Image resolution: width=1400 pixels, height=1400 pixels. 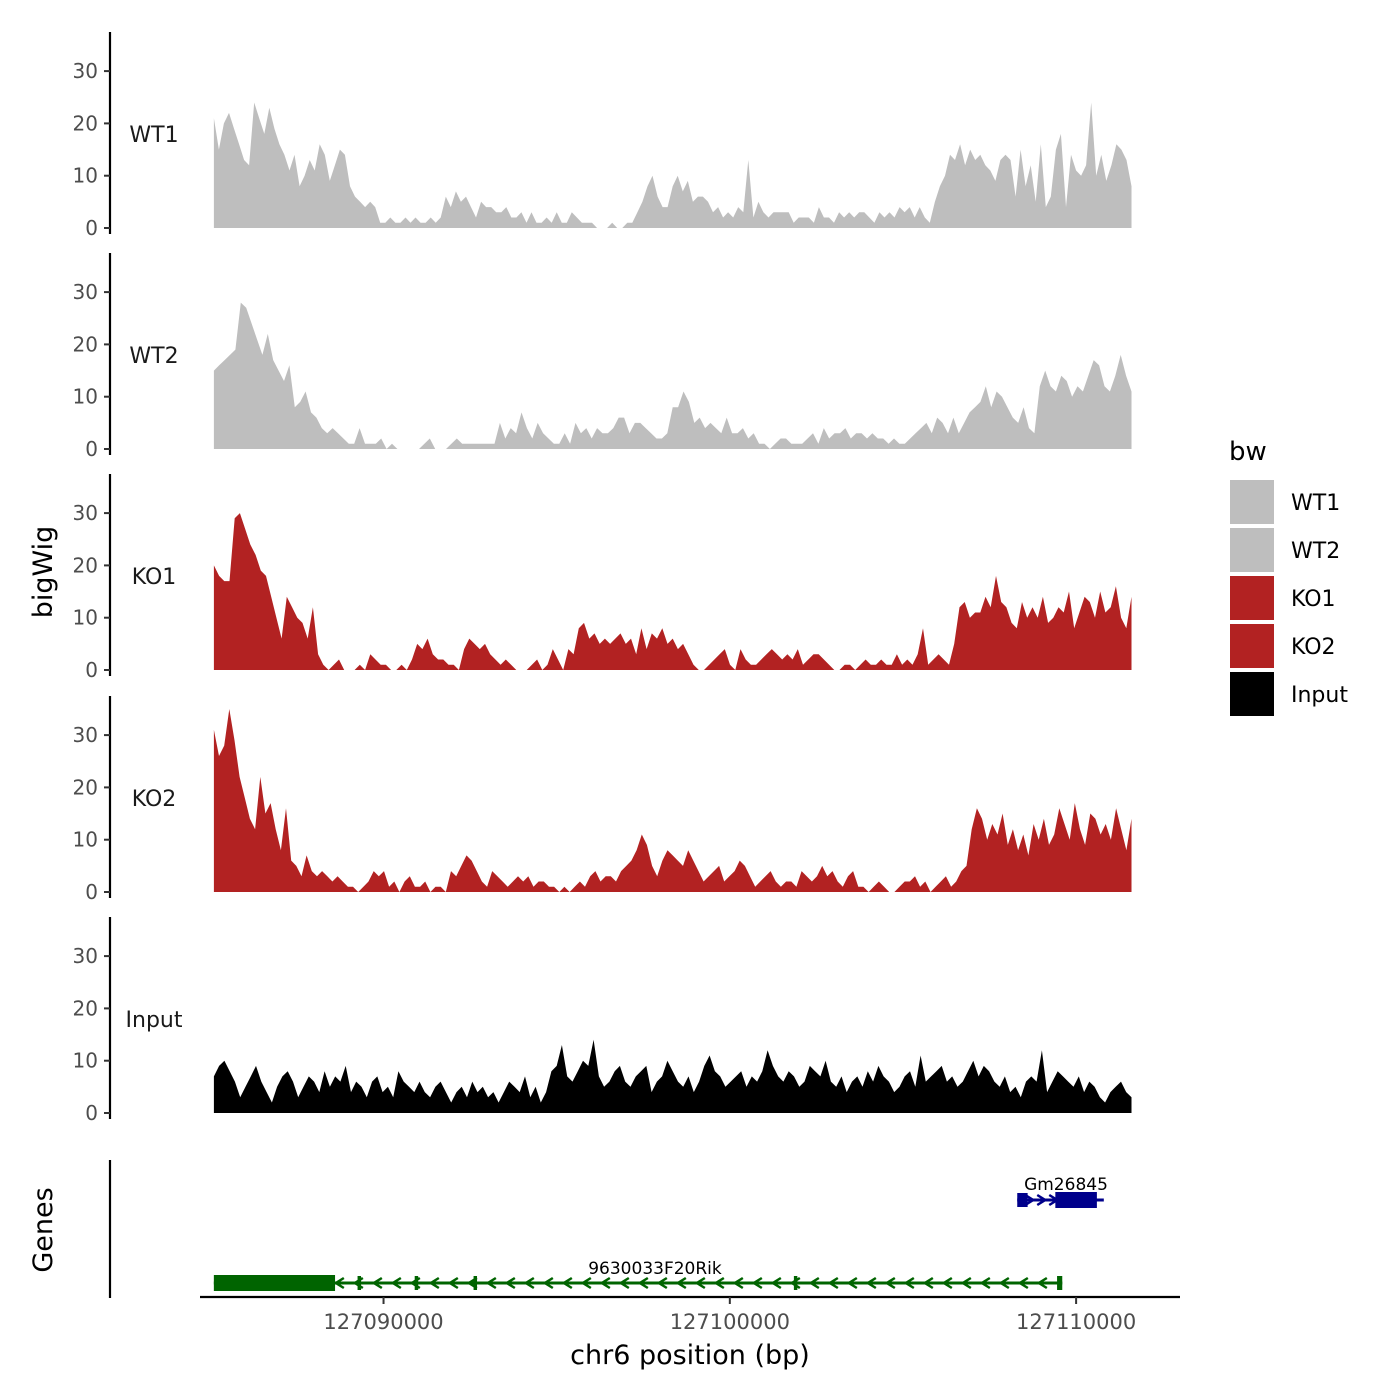 I want to click on legend-label: Input, so click(x=1319, y=695).